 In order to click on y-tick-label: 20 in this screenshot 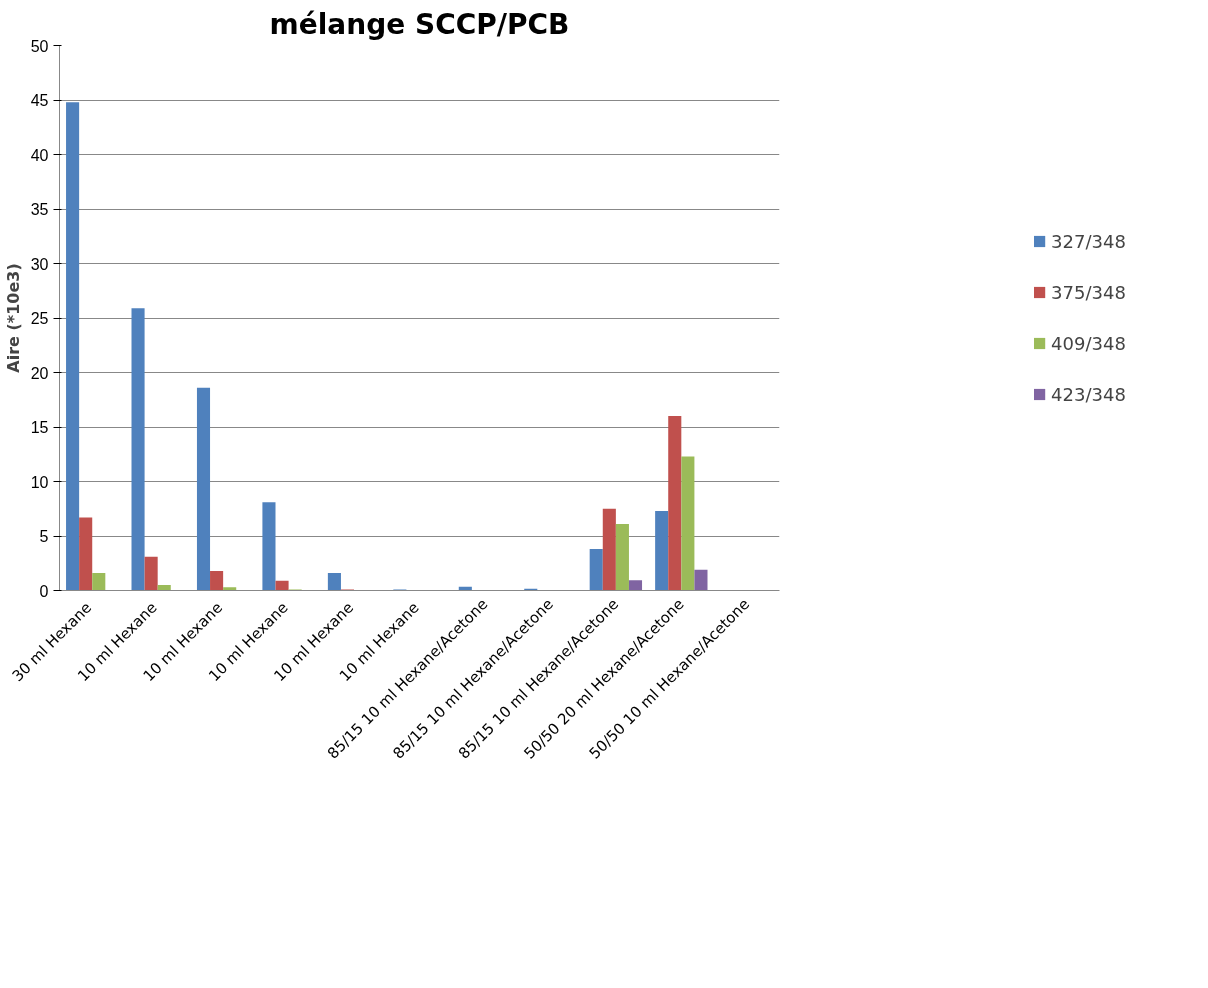, I will do `click(39, 373)`.